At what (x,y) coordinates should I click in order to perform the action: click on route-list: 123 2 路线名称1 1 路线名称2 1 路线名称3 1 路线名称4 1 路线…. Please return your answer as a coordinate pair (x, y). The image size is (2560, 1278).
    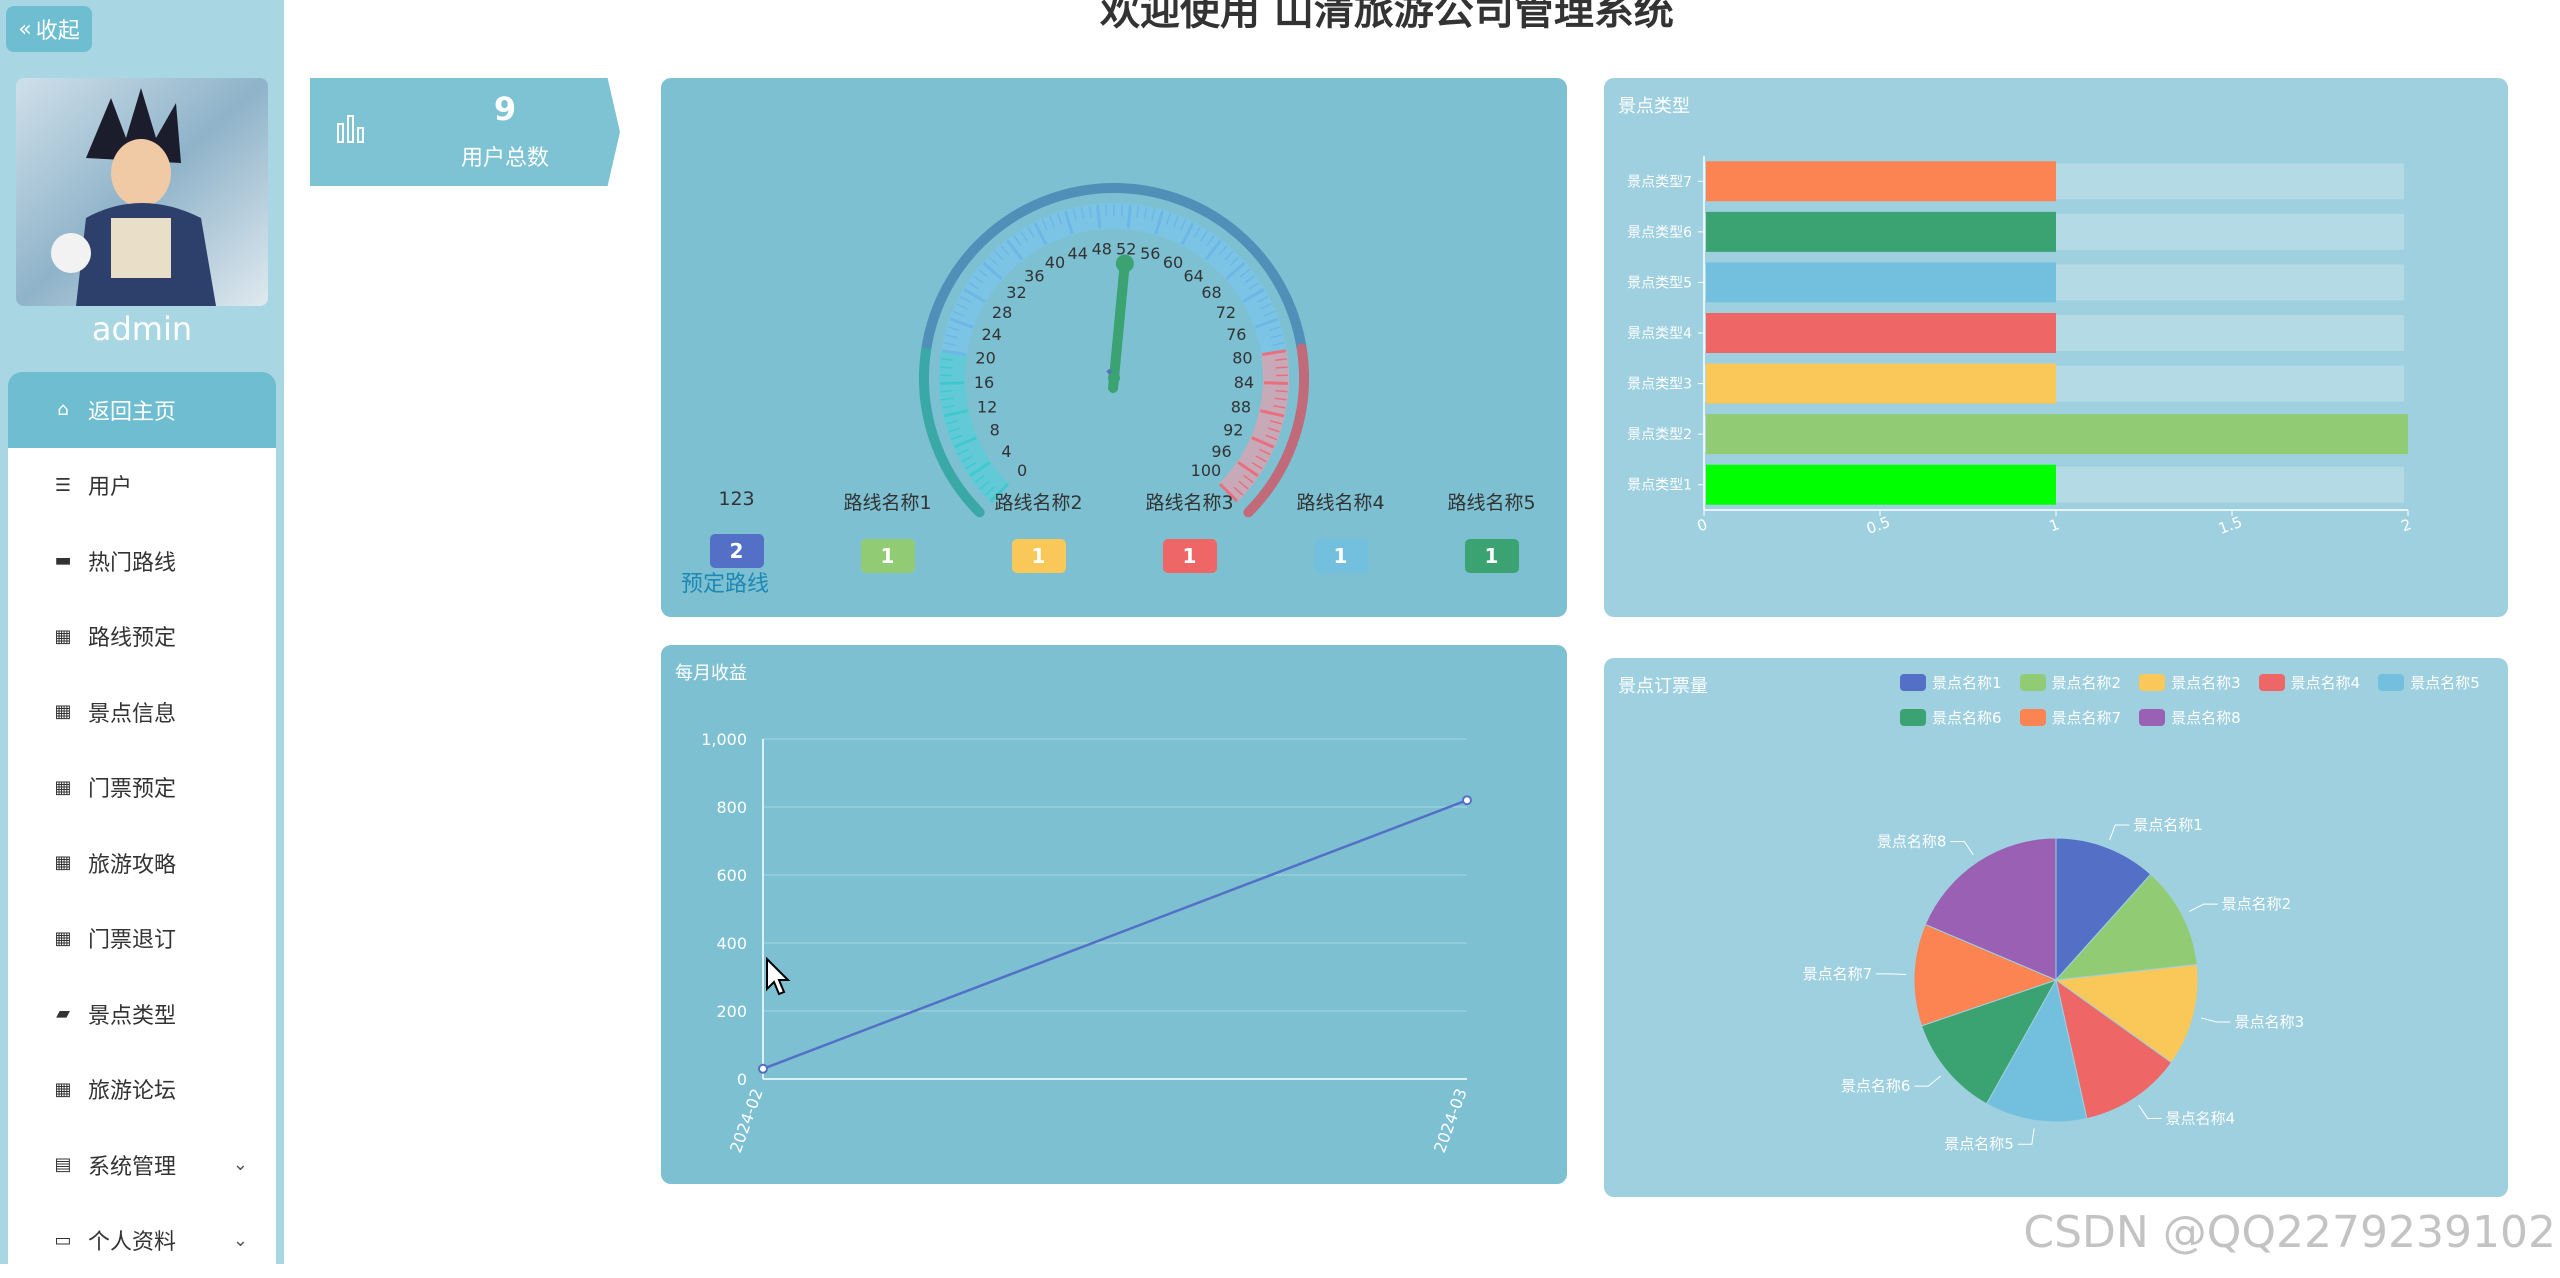
    Looking at the image, I should click on (1114, 530).